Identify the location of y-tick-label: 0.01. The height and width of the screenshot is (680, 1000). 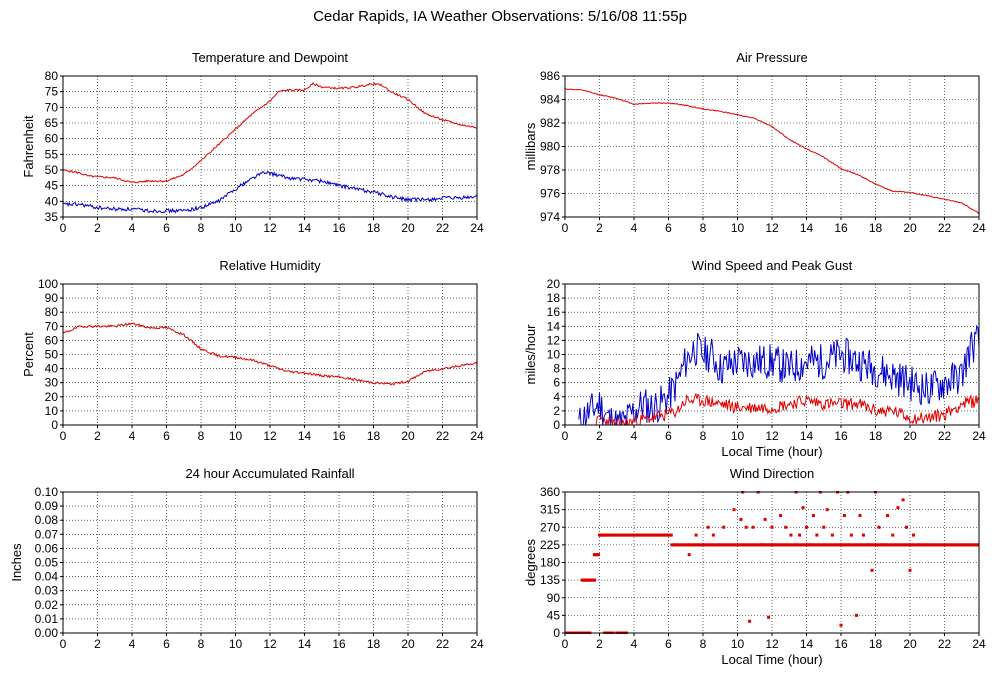
(47, 619).